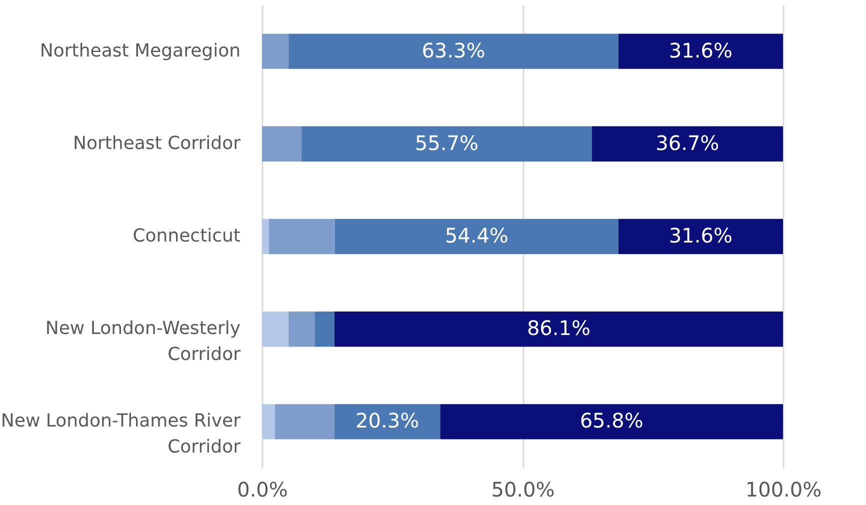 The image size is (866, 505). I want to click on data-label: 63.3%, so click(454, 50).